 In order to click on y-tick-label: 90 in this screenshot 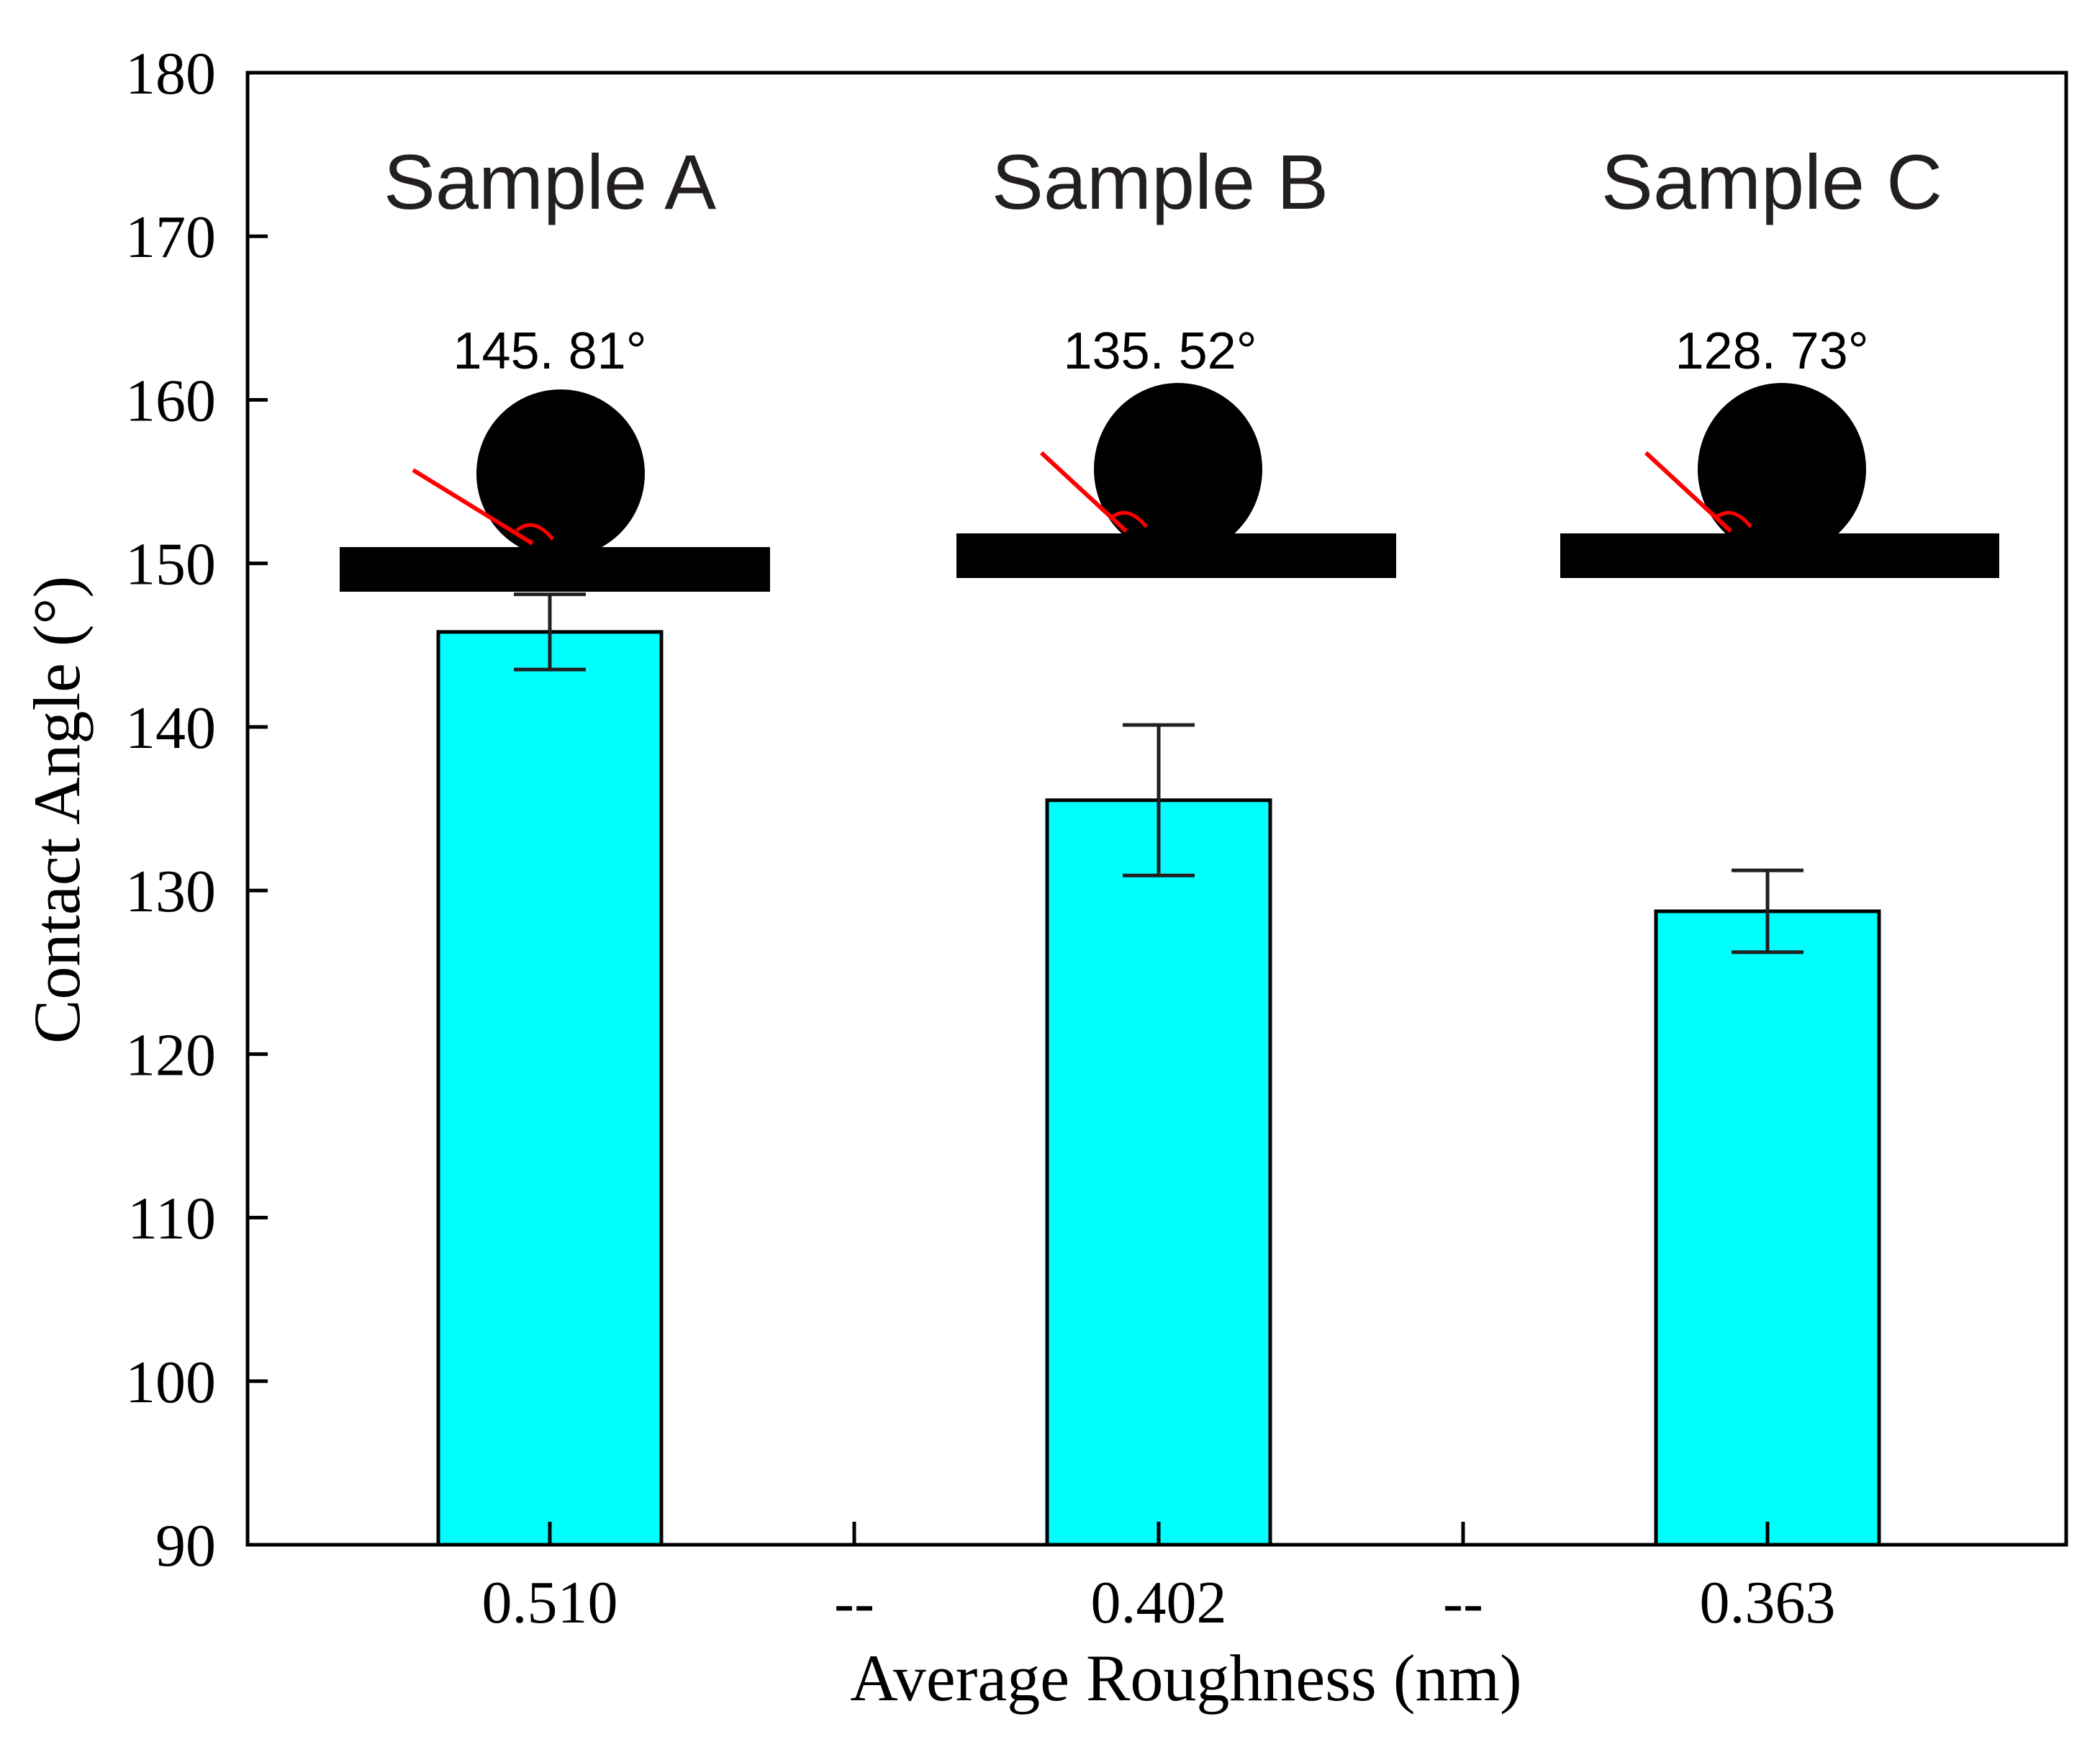, I will do `click(185, 1545)`.